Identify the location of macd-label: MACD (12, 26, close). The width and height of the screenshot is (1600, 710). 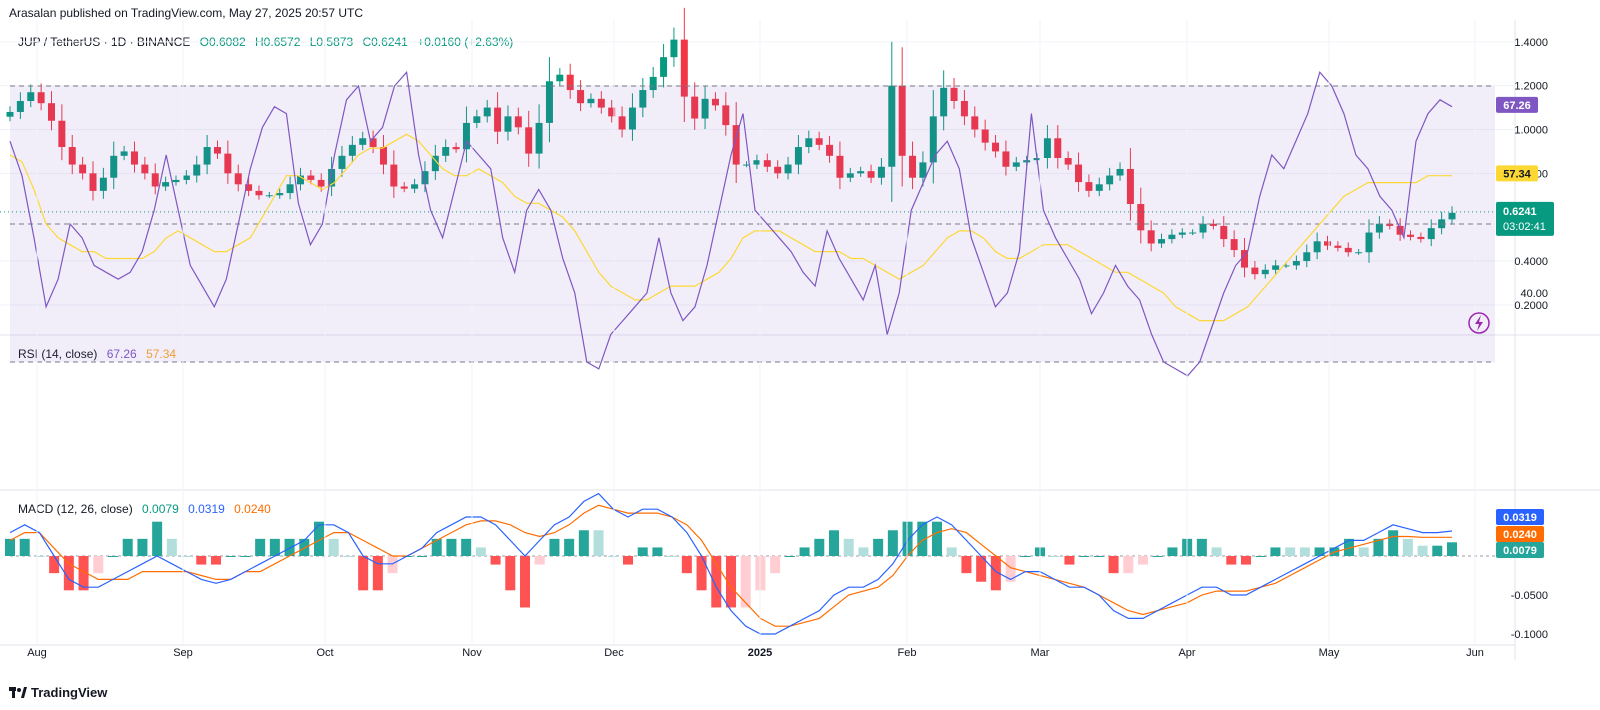
(75, 509).